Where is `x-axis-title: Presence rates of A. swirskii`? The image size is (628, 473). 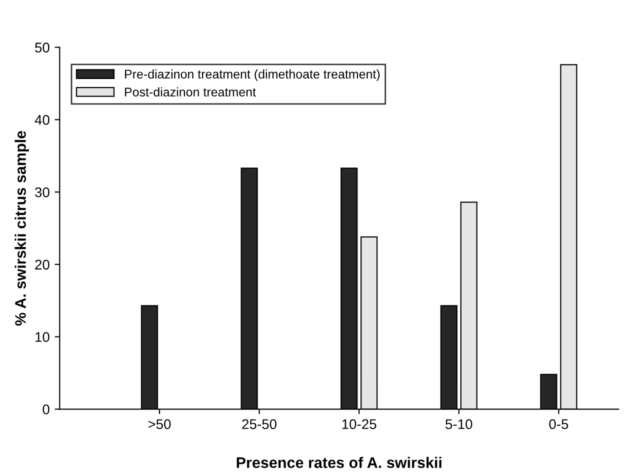 x-axis-title: Presence rates of A. swirskii is located at coordinates (339, 462).